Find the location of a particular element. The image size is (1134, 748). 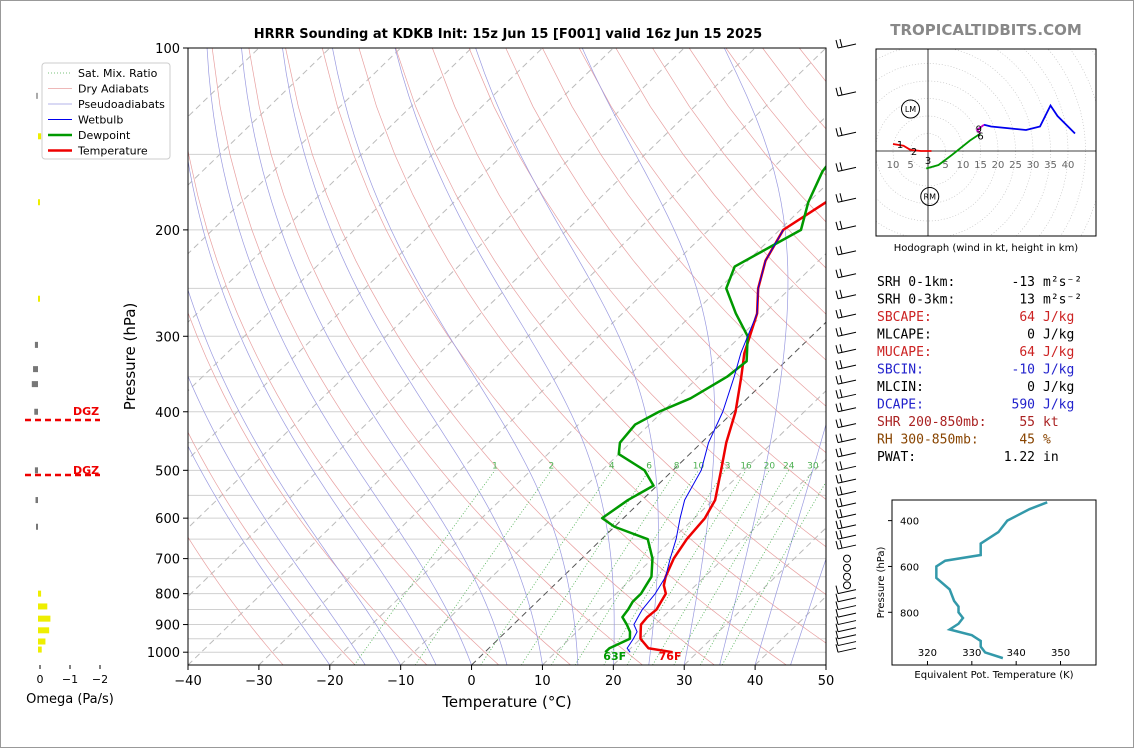

legend-entry: Dry Adiabats is located at coordinates (113, 89).